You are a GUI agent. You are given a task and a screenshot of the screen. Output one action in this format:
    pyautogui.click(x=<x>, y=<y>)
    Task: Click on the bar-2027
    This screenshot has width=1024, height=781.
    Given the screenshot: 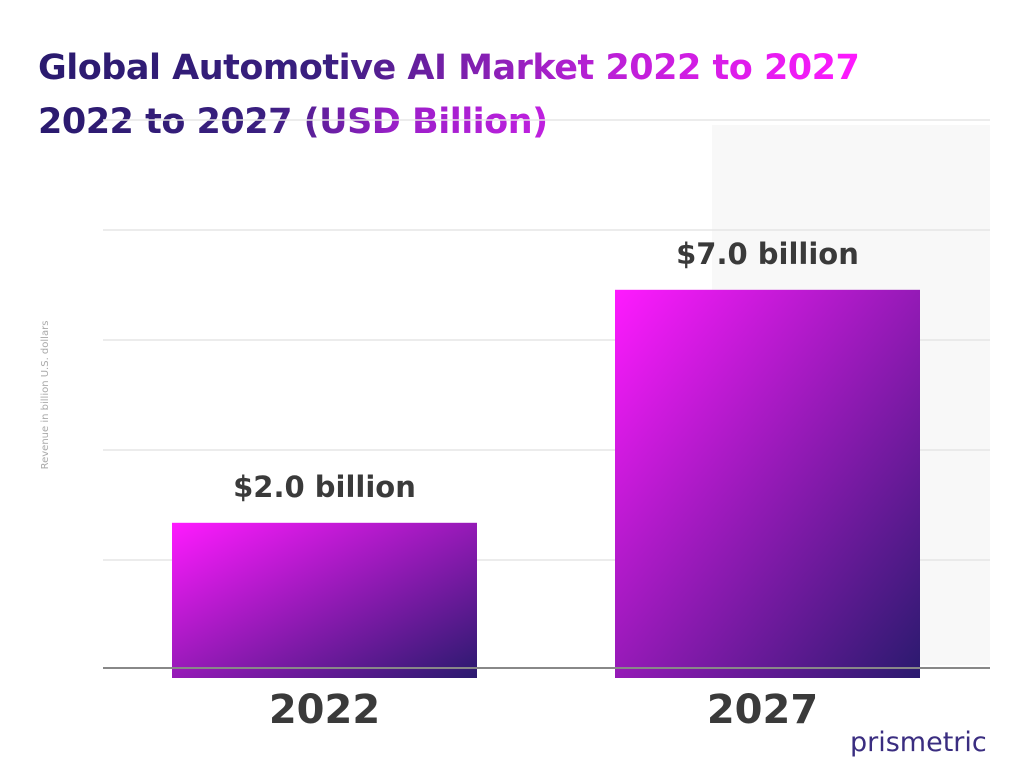 What is the action you would take?
    pyautogui.click(x=767, y=483)
    